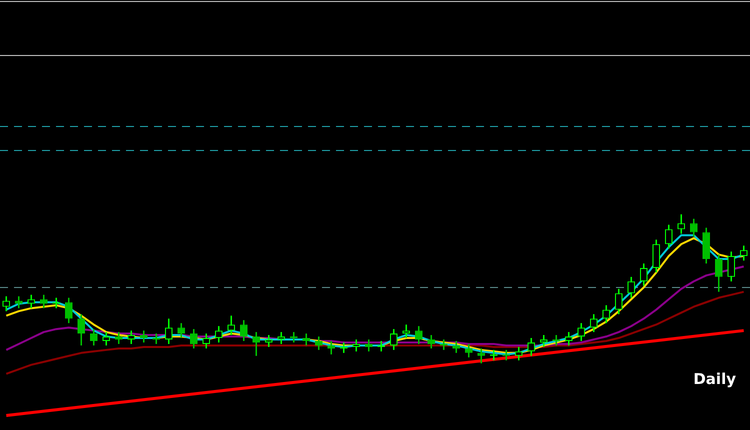 The image size is (750, 430). I want to click on text: Daily, so click(714, 379).